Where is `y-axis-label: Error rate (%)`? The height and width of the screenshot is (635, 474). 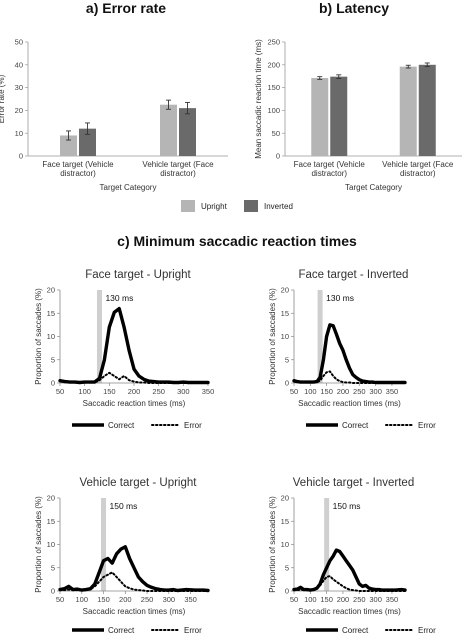 y-axis-label: Error rate (%) is located at coordinates (3, 98).